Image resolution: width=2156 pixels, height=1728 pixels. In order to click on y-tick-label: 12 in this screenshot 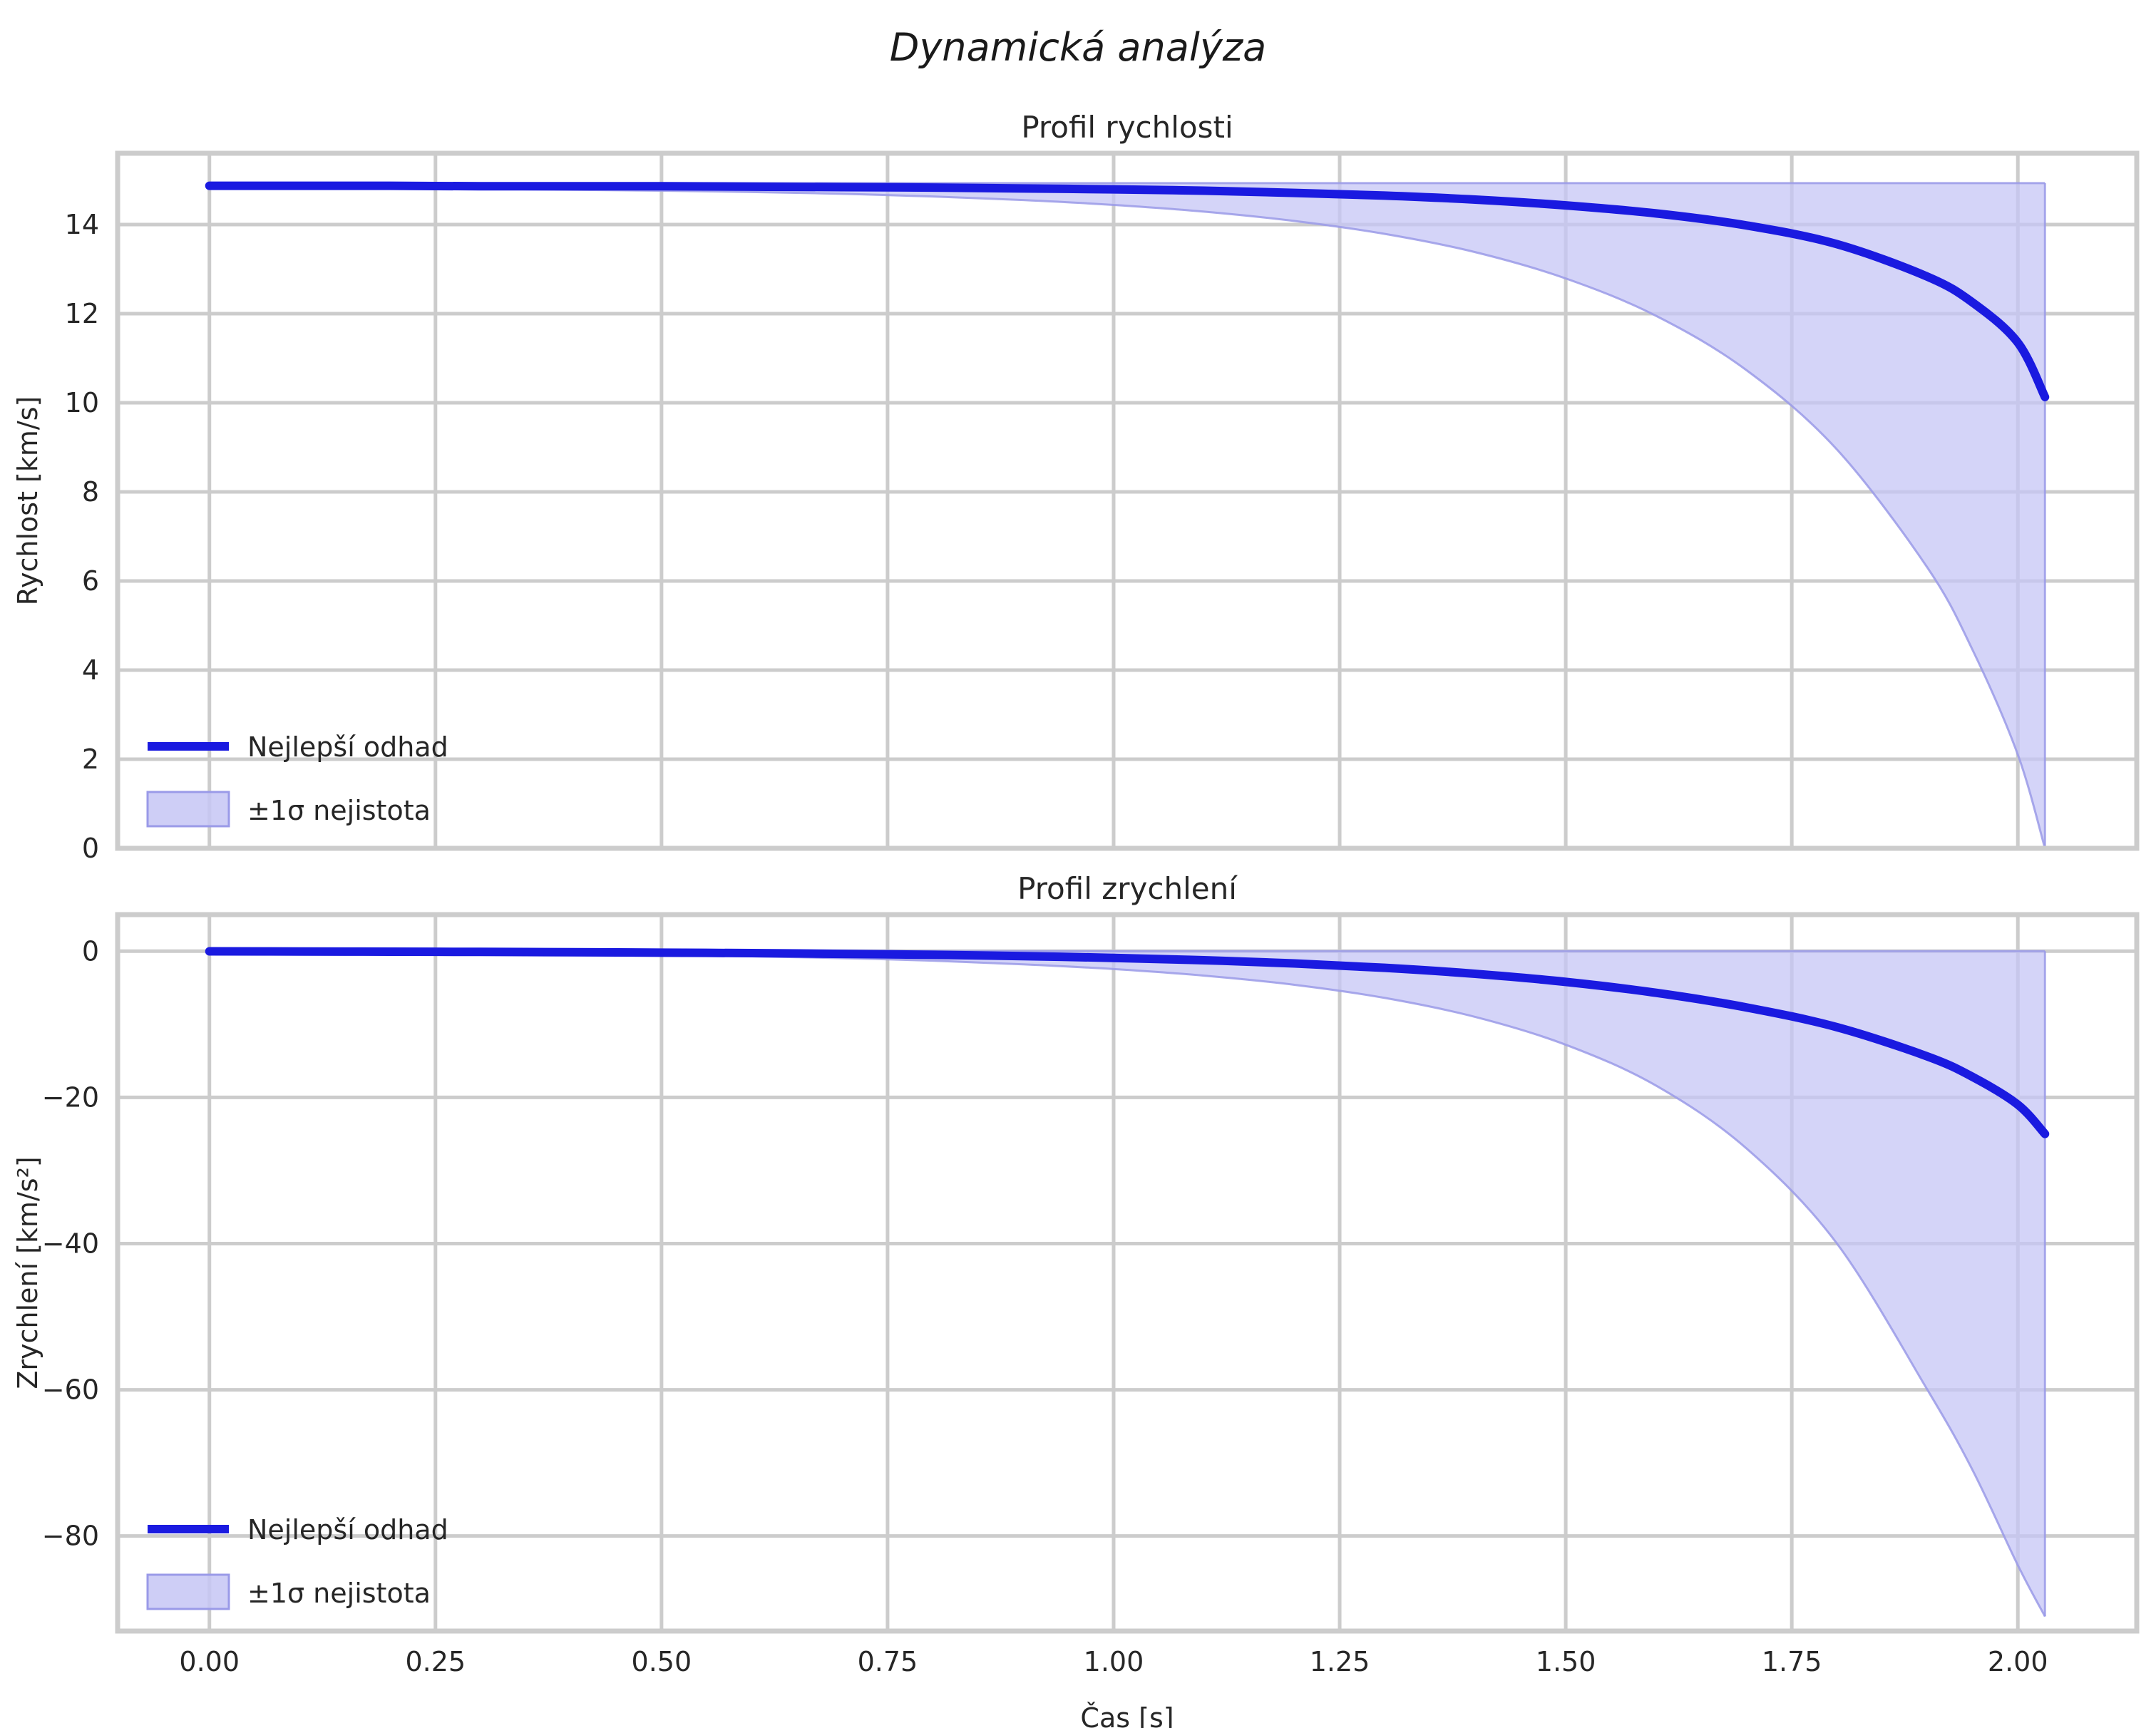, I will do `click(82, 313)`.